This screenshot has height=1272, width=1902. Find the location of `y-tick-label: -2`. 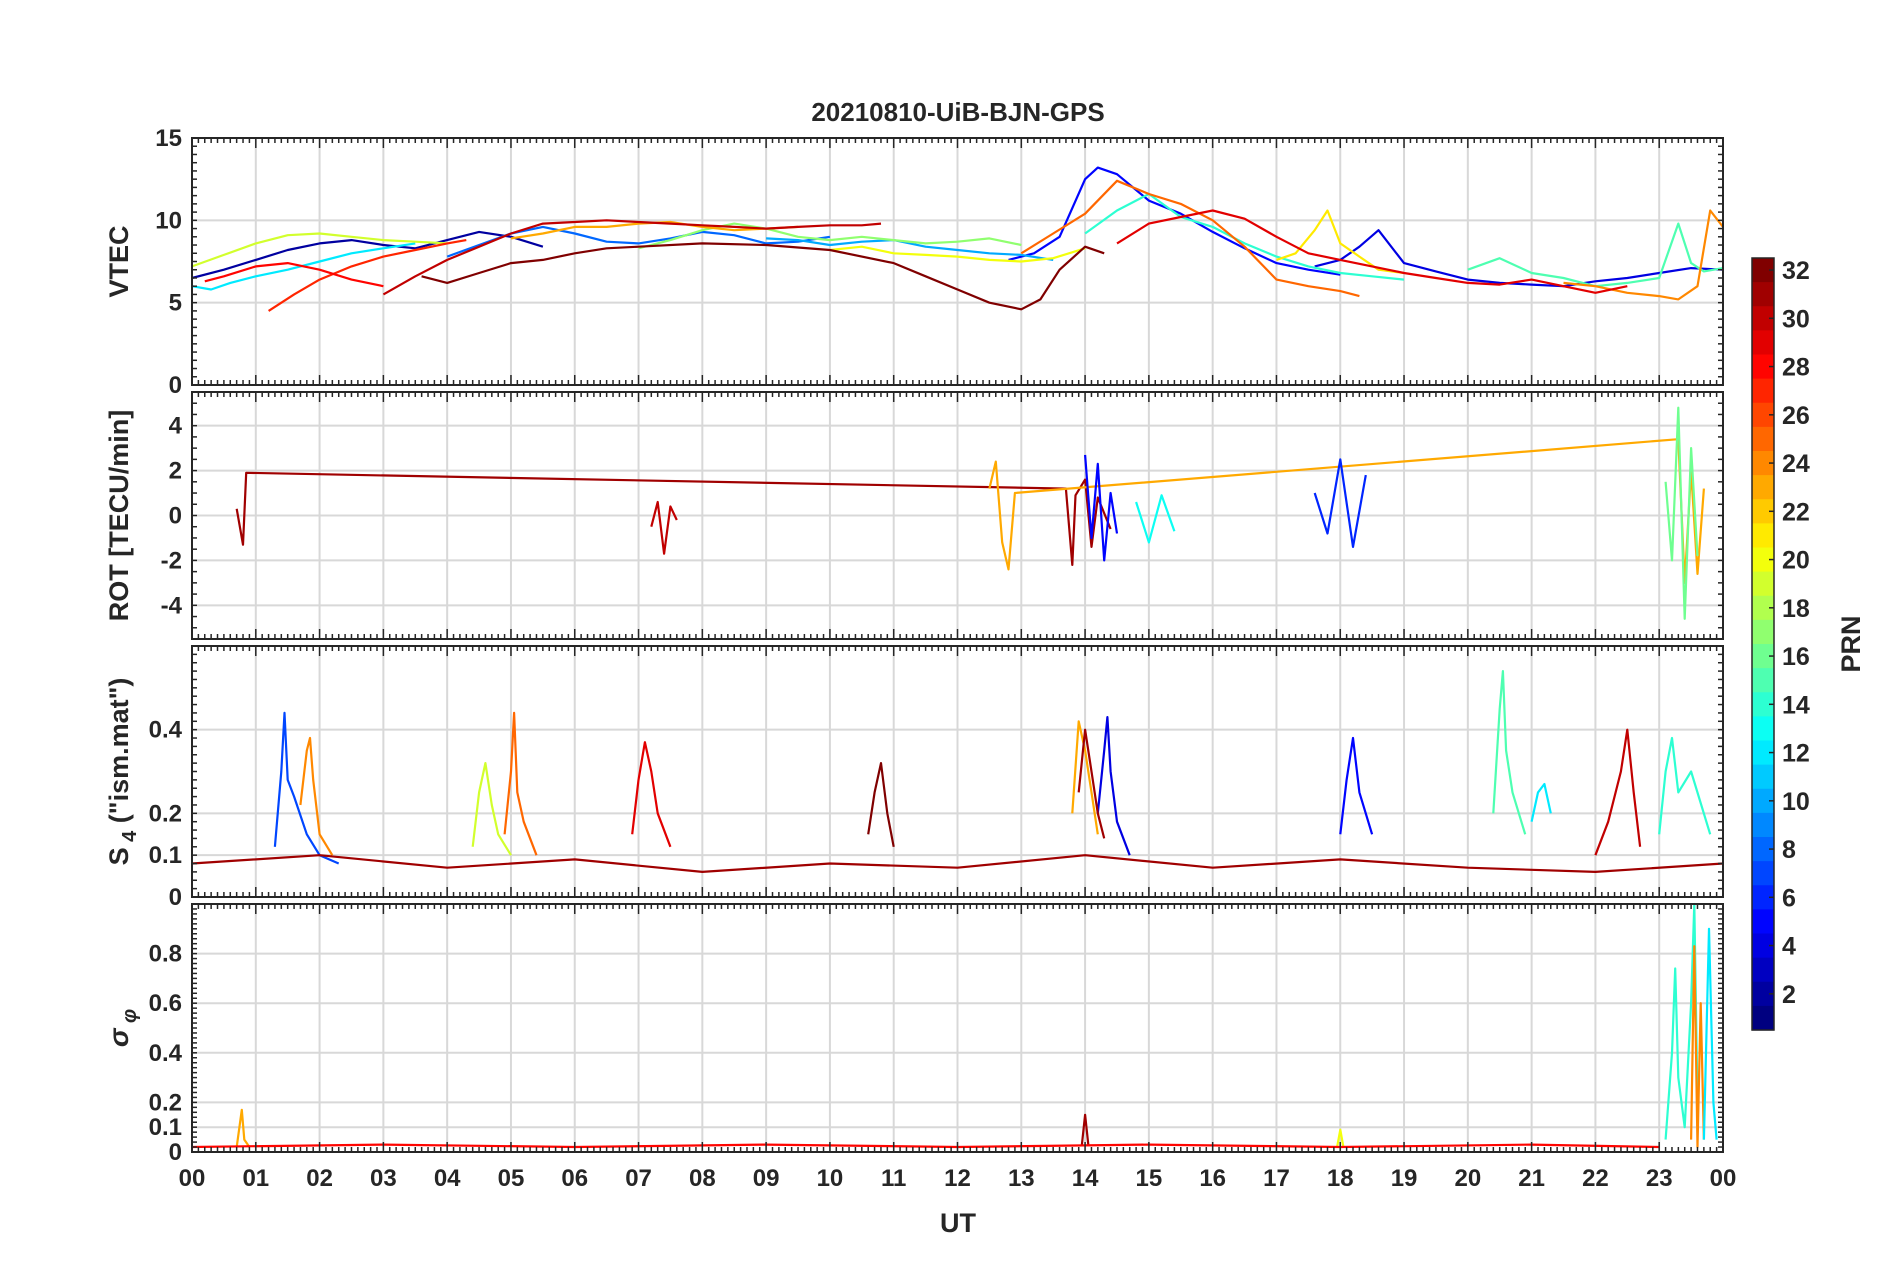

y-tick-label: -2 is located at coordinates (171, 560).